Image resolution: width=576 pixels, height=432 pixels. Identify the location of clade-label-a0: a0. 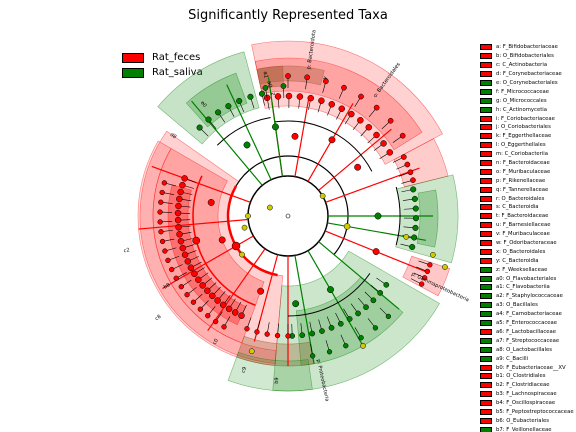
(269, 85).